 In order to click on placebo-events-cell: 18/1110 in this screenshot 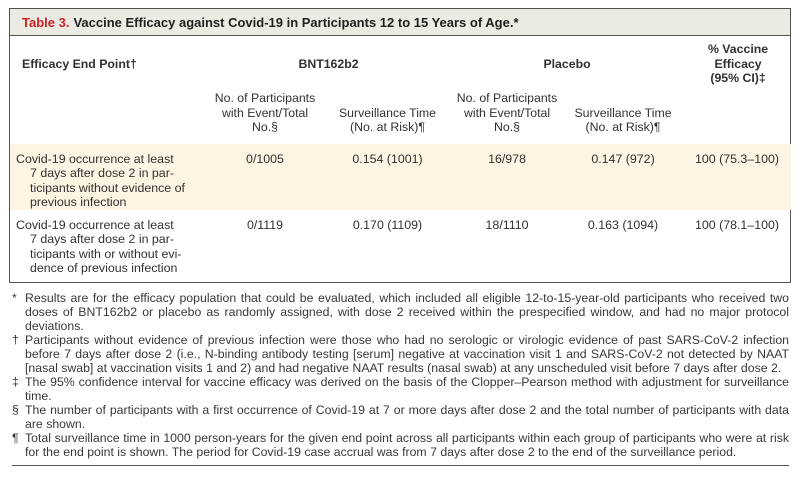, I will do `click(507, 224)`.